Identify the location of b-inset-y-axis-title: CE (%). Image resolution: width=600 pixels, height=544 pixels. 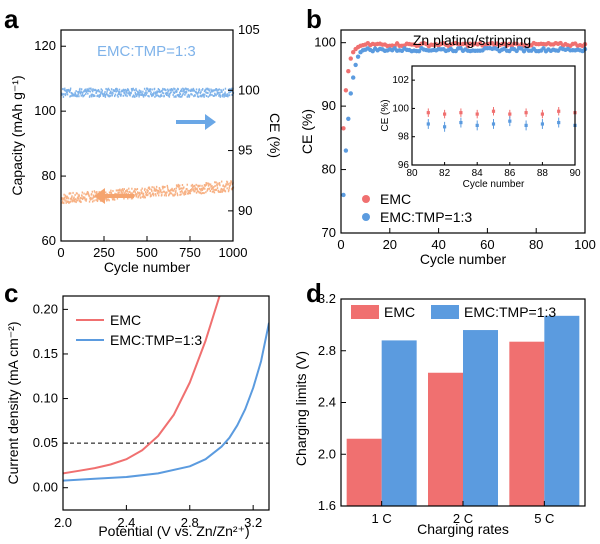
(385, 115).